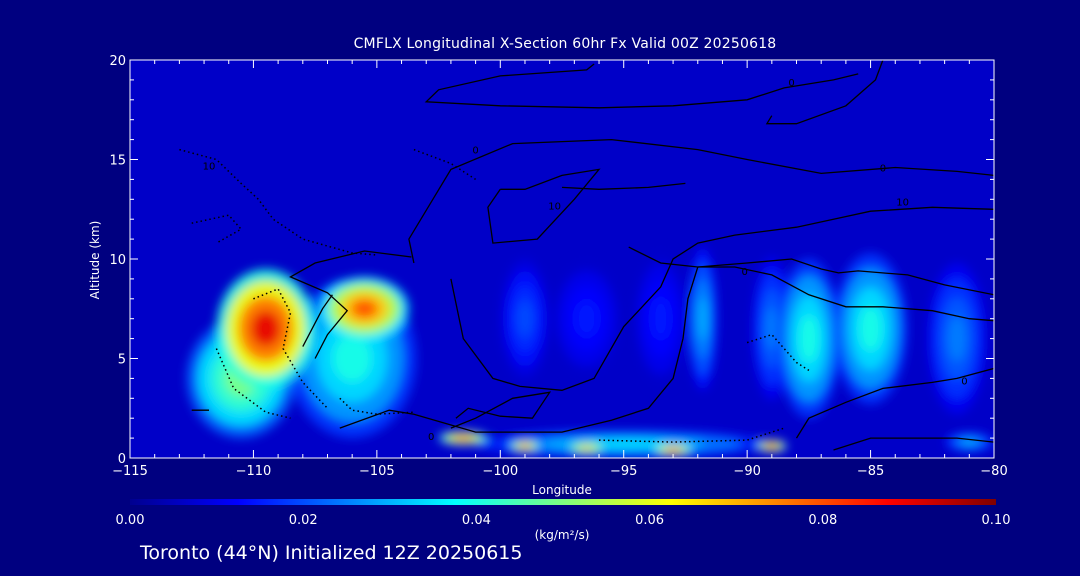  I want to click on colorbar-tick-label: 0.02, so click(303, 520).